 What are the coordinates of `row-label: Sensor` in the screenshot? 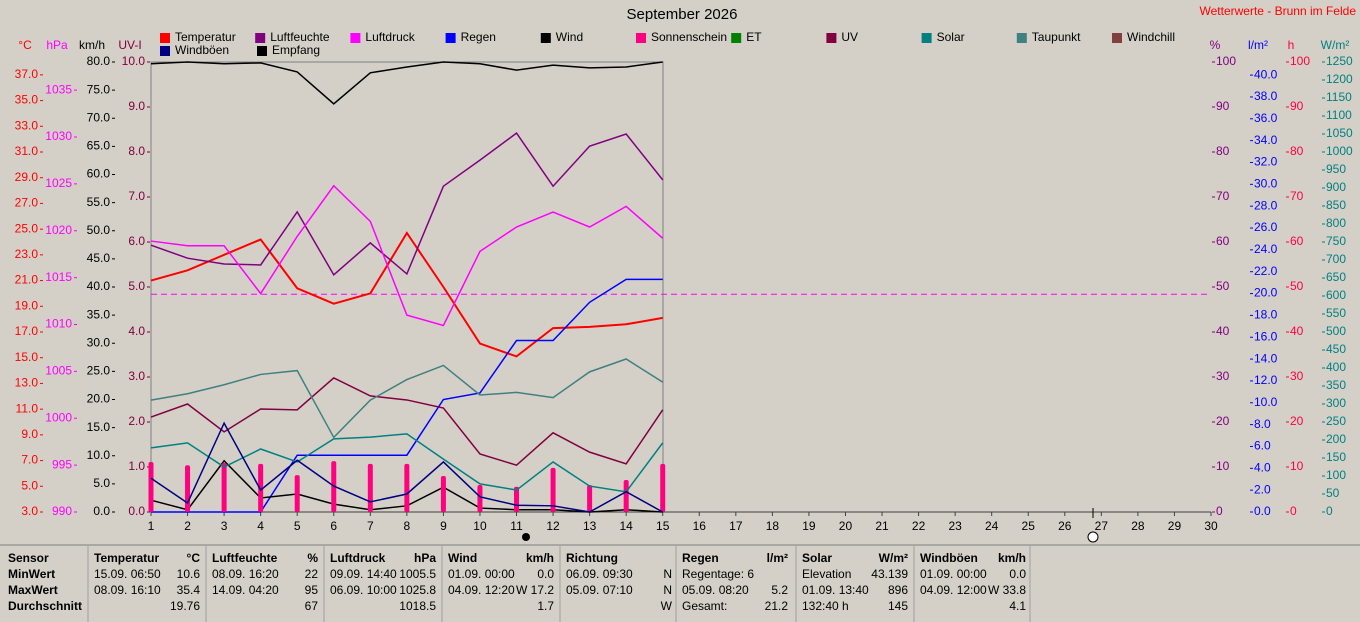 It's located at (28, 558).